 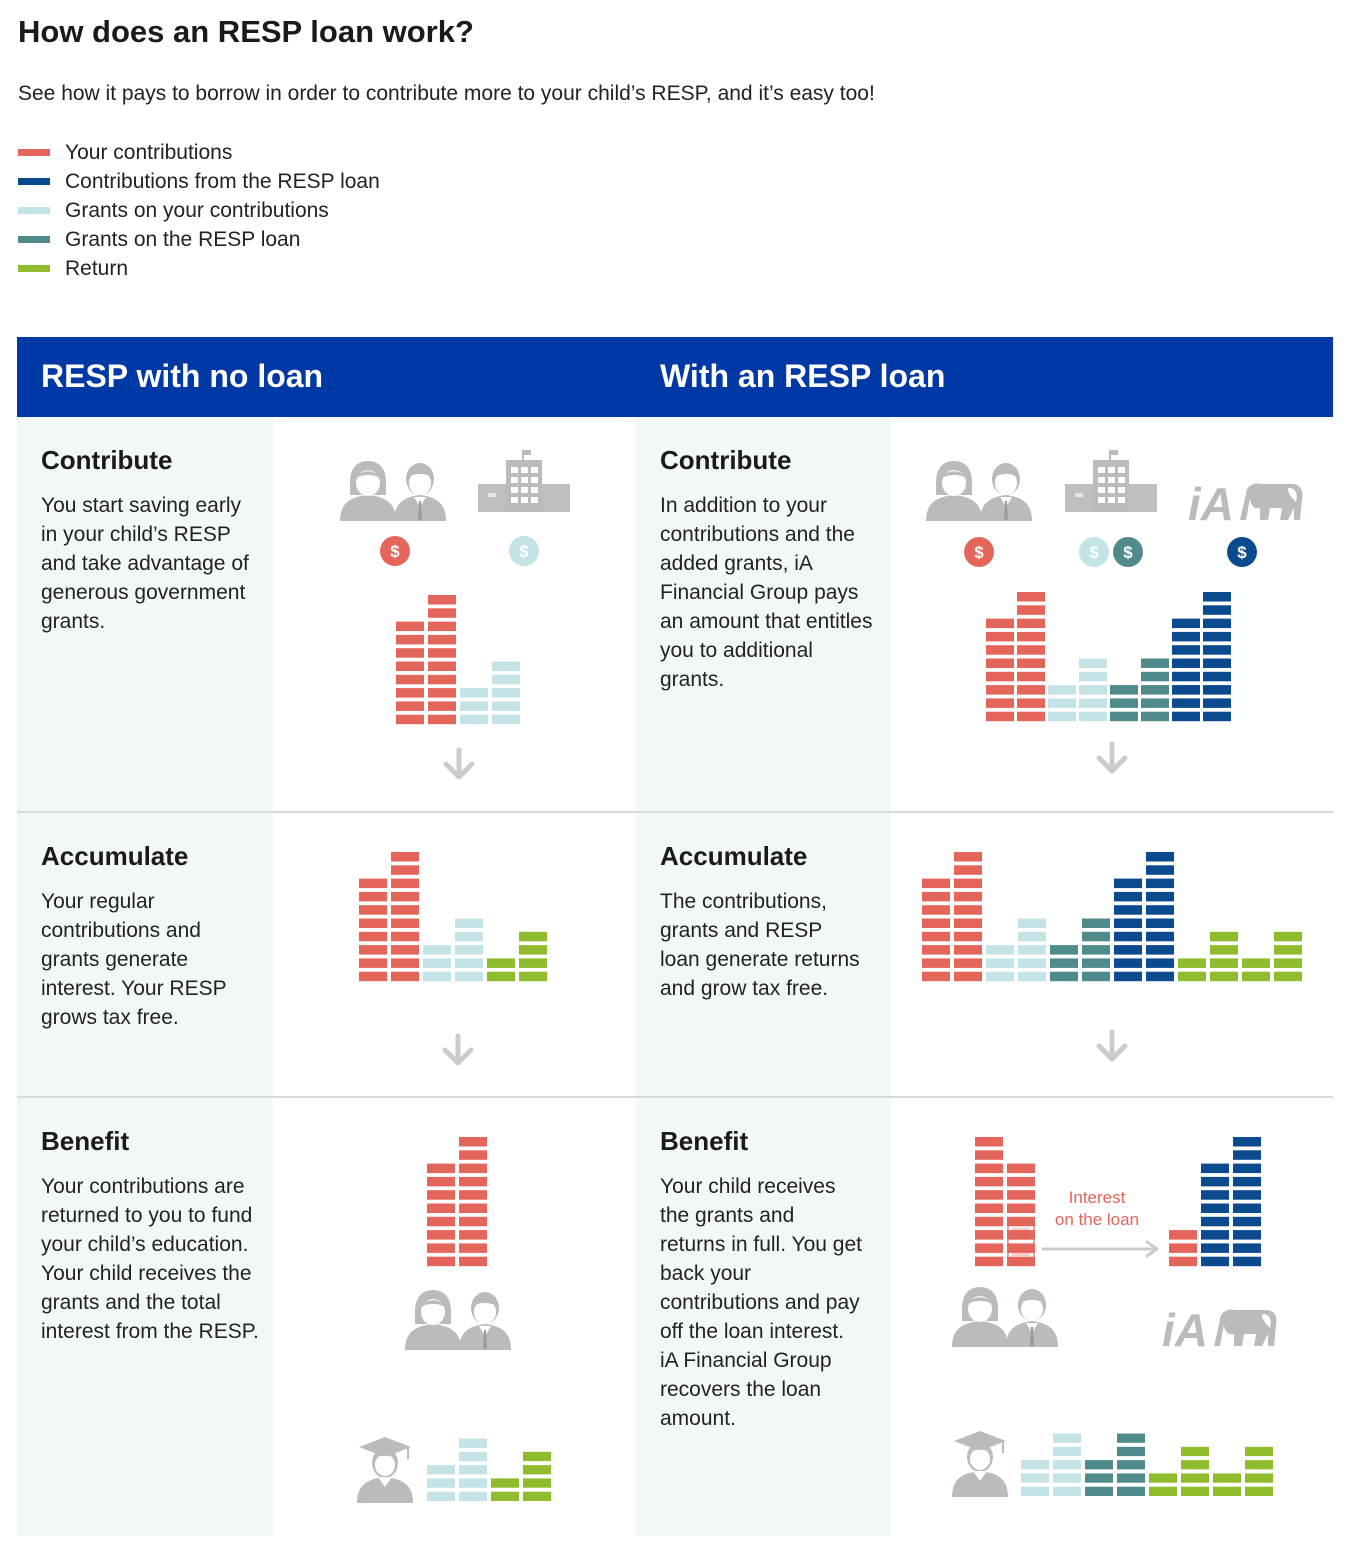 What do you see at coordinates (675, 812) in the screenshot?
I see `section-divider` at bounding box center [675, 812].